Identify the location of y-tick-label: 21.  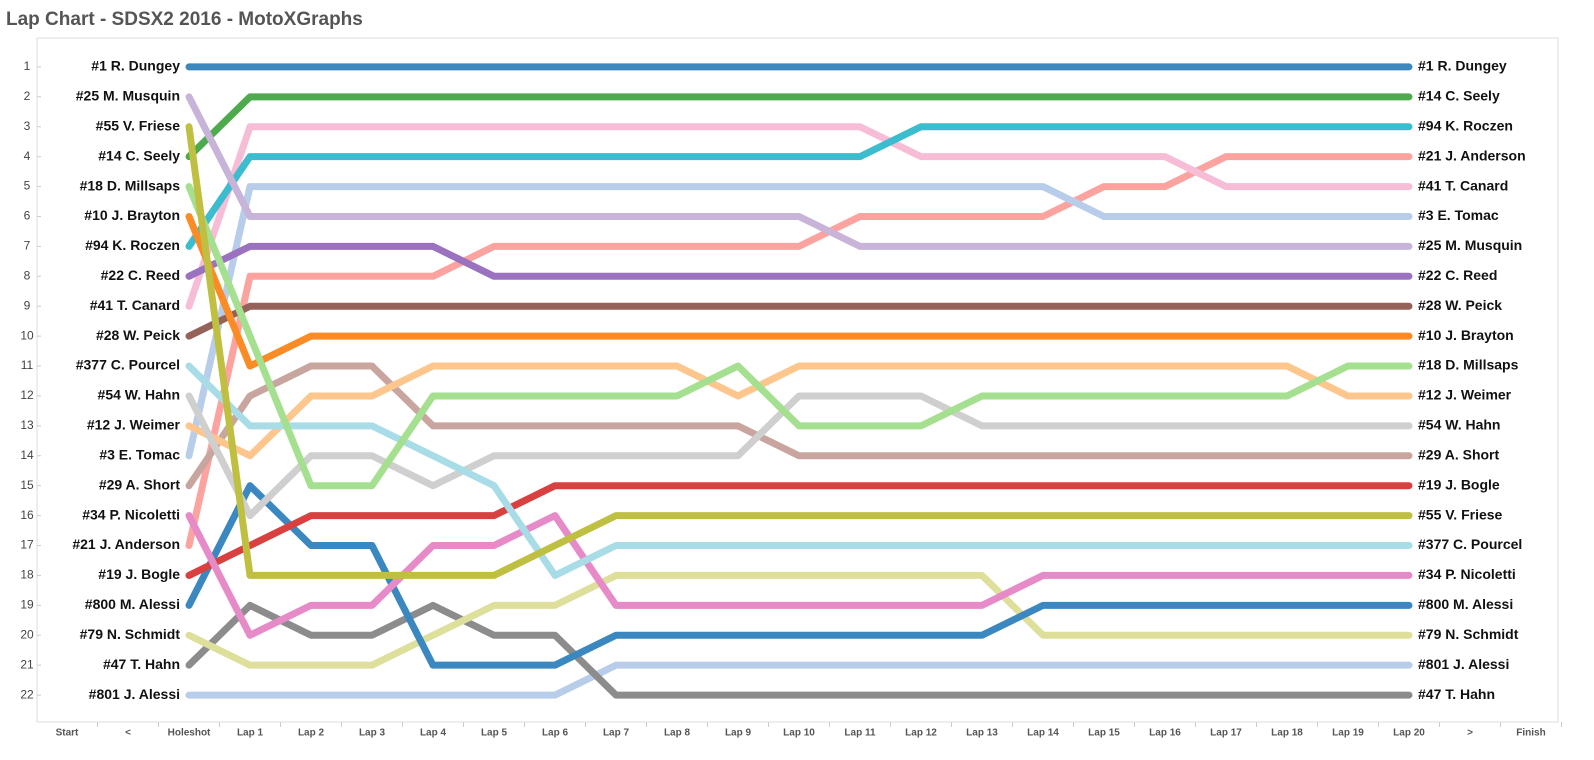
(27, 664).